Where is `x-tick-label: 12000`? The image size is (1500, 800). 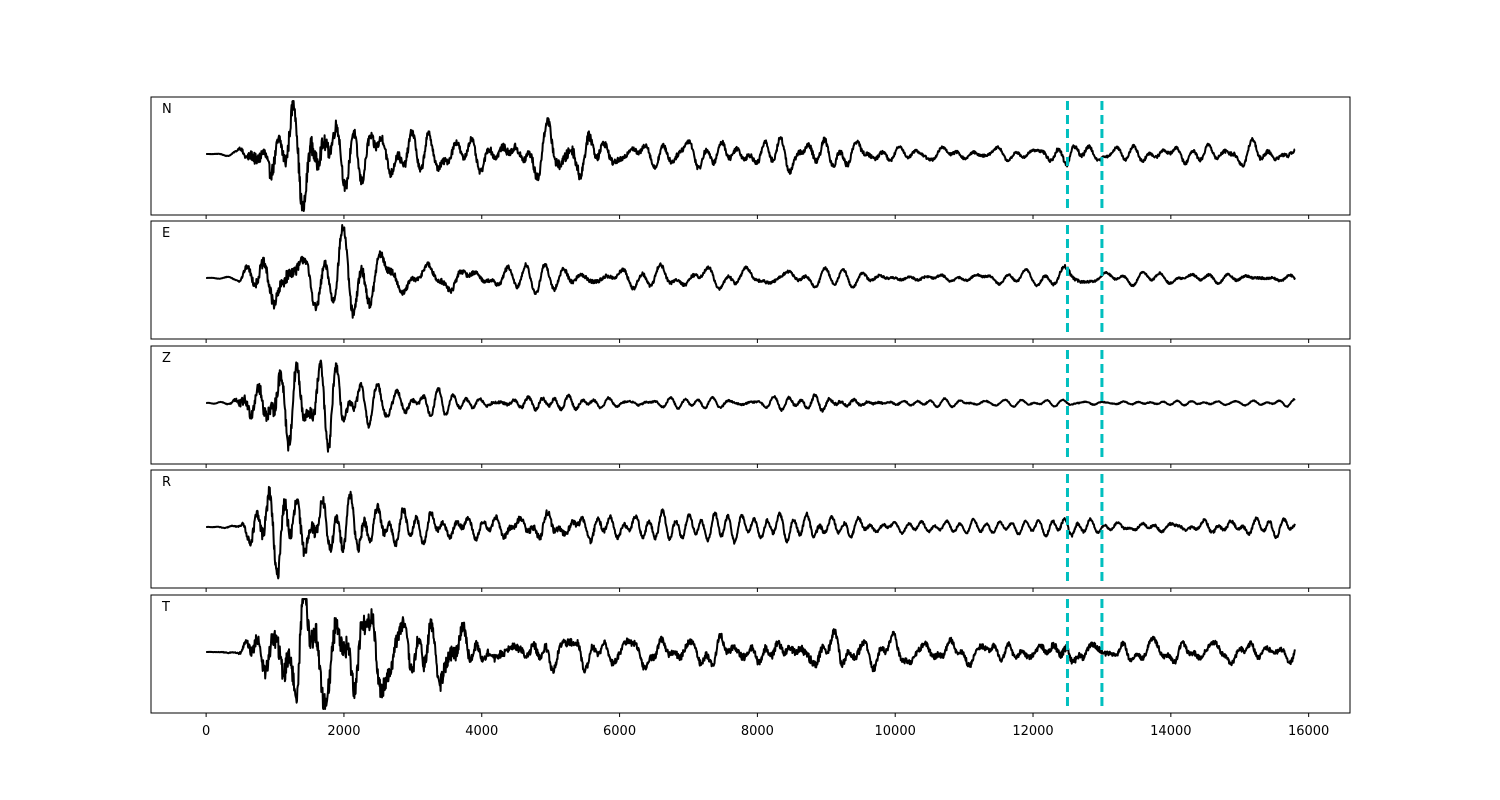
x-tick-label: 12000 is located at coordinates (1032, 731).